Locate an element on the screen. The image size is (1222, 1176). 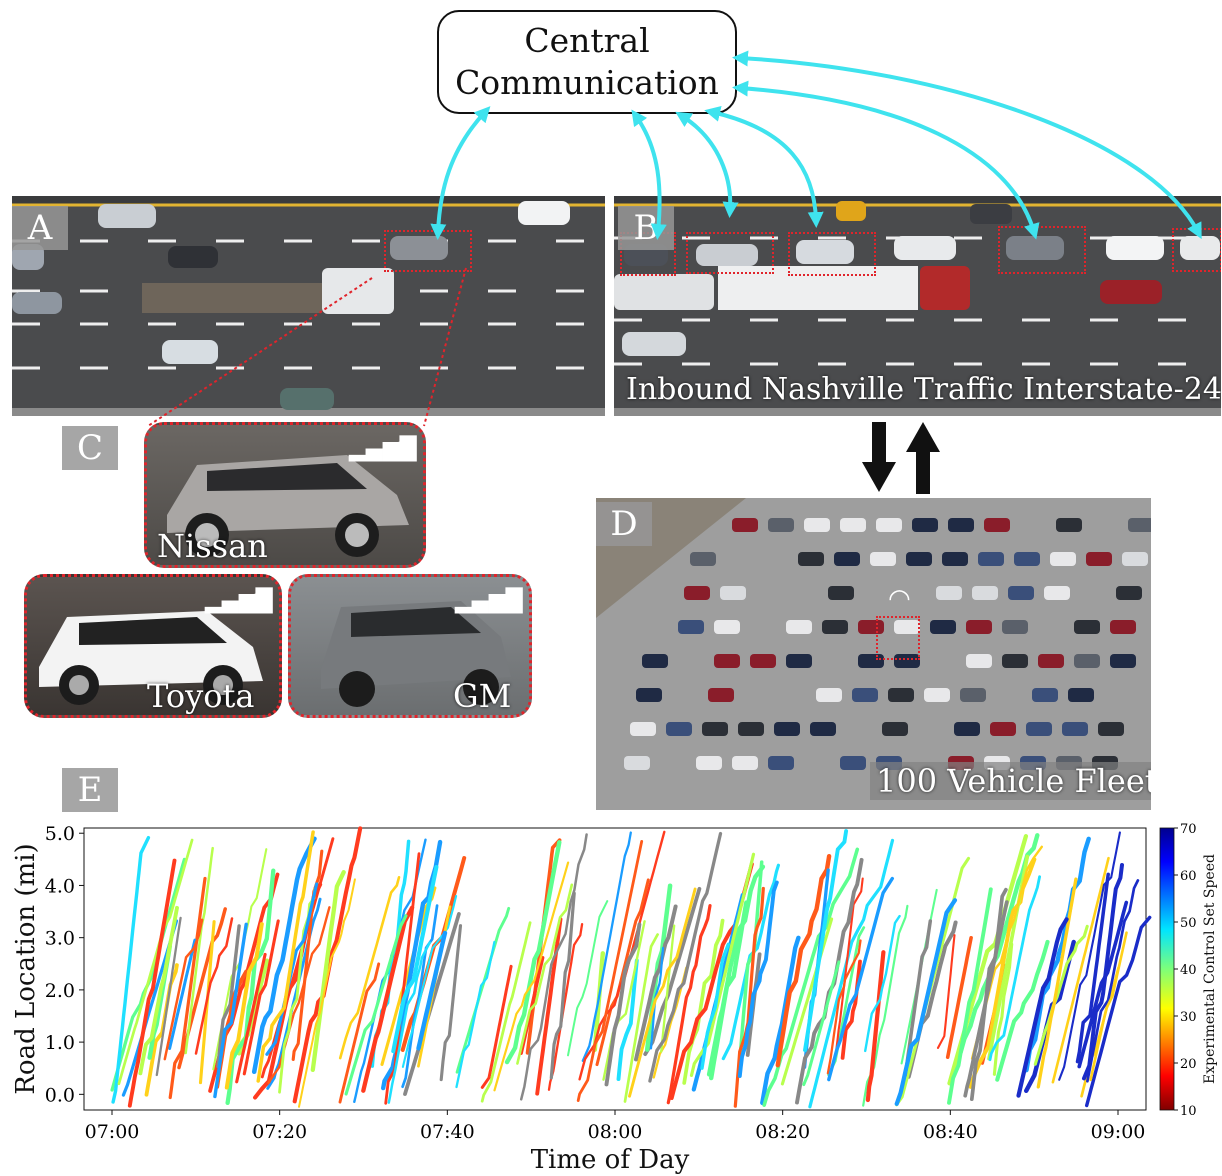
down-arrow-icon is located at coordinates (879, 457).